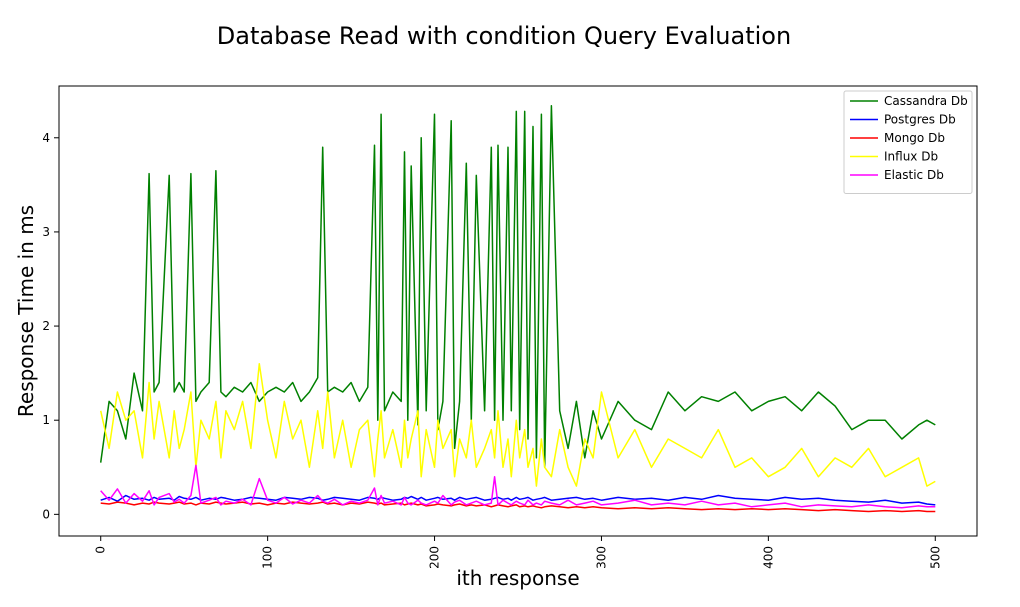  What do you see at coordinates (46, 514) in the screenshot?
I see `y-tick-label: 0` at bounding box center [46, 514].